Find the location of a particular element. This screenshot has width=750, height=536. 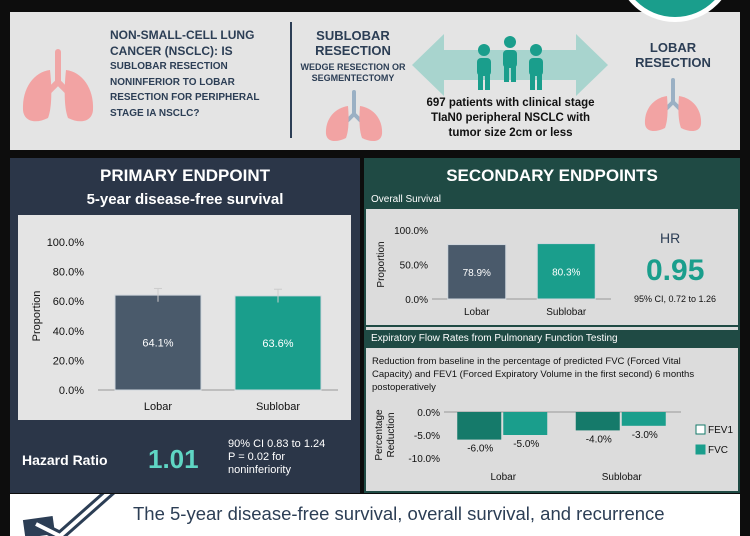

question-line: NON-SMALL-CELL LUNG is located at coordinates (182, 35).